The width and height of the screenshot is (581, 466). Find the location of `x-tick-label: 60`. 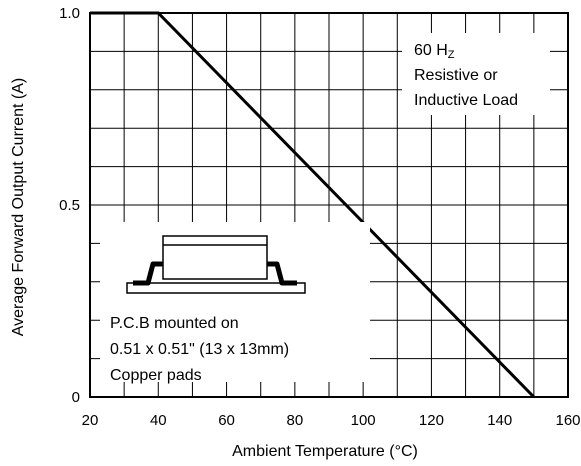

x-tick-label: 60 is located at coordinates (226, 420).